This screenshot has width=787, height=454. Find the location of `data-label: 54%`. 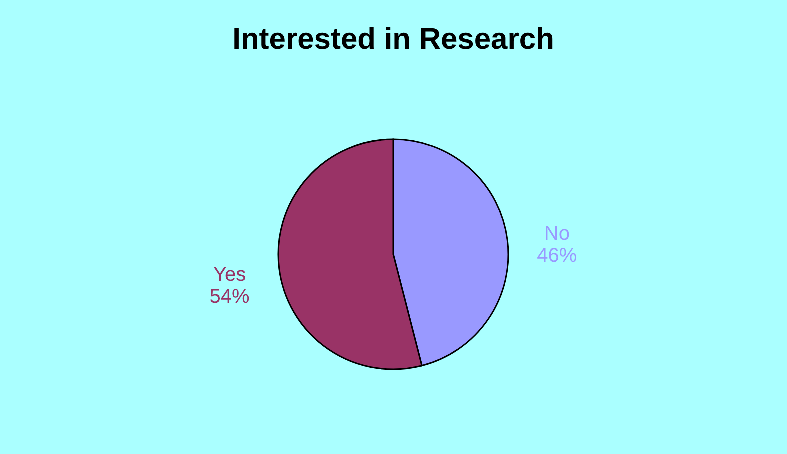

data-label: 54% is located at coordinates (230, 297).